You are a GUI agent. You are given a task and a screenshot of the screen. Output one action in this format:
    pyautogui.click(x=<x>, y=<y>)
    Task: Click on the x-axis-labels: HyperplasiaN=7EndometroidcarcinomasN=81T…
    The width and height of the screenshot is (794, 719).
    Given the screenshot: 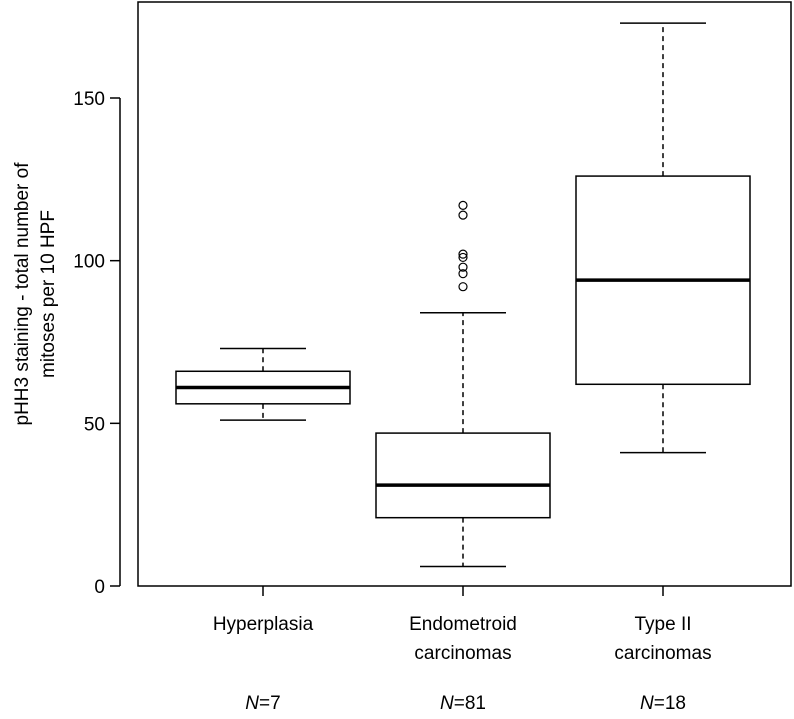 What is the action you would take?
    pyautogui.click(x=462, y=650)
    